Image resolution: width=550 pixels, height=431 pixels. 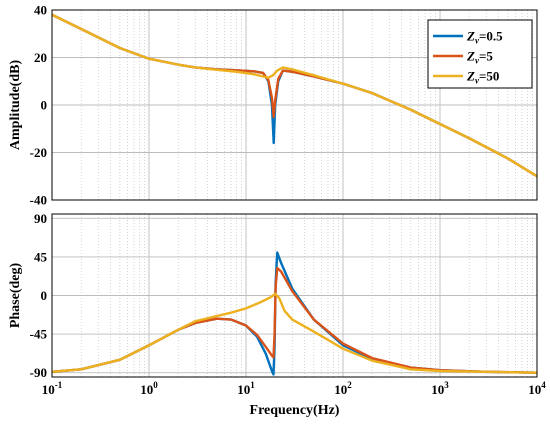 I want to click on x-tick-label: 10⁴, so click(x=537, y=388).